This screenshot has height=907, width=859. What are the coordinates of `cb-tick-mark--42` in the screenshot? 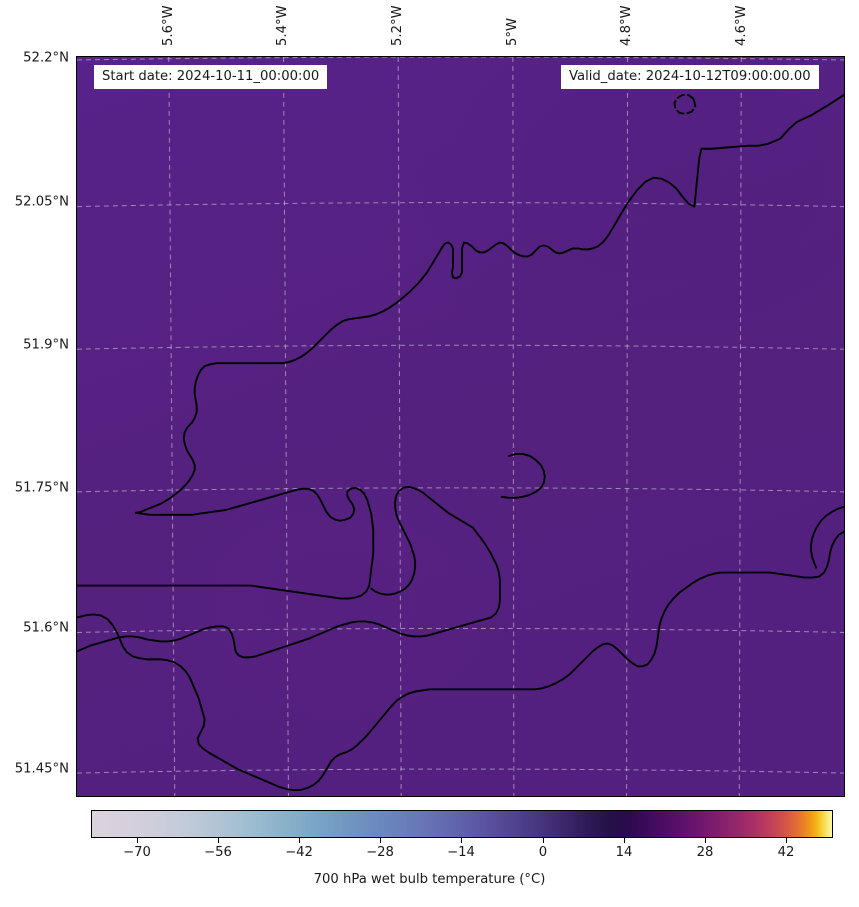 It's located at (299, 840).